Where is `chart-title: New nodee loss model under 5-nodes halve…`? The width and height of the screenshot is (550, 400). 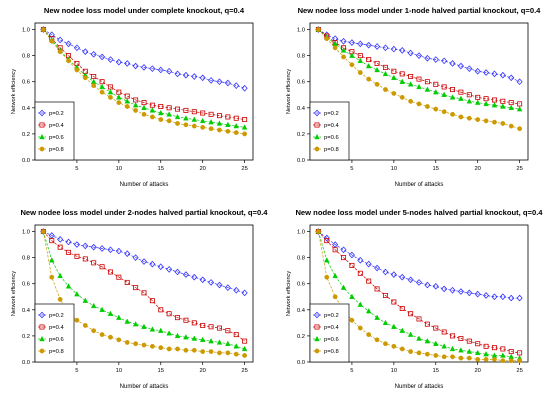
chart-title: New nodee loss model under 5-nodes halve… is located at coordinates (419, 212).